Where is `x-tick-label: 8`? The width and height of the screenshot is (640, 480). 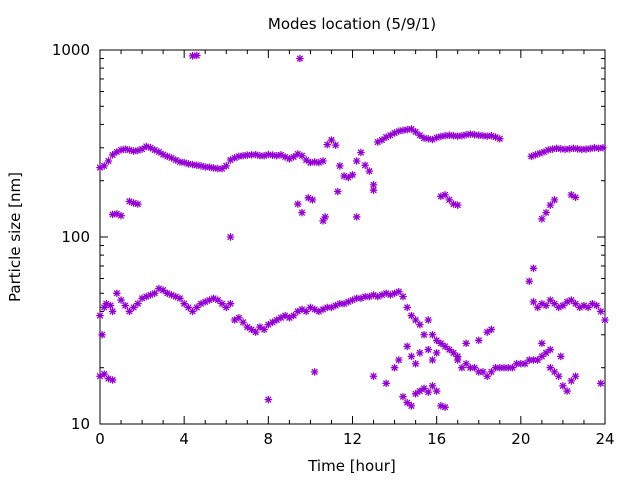 x-tick-label: 8 is located at coordinates (269, 439).